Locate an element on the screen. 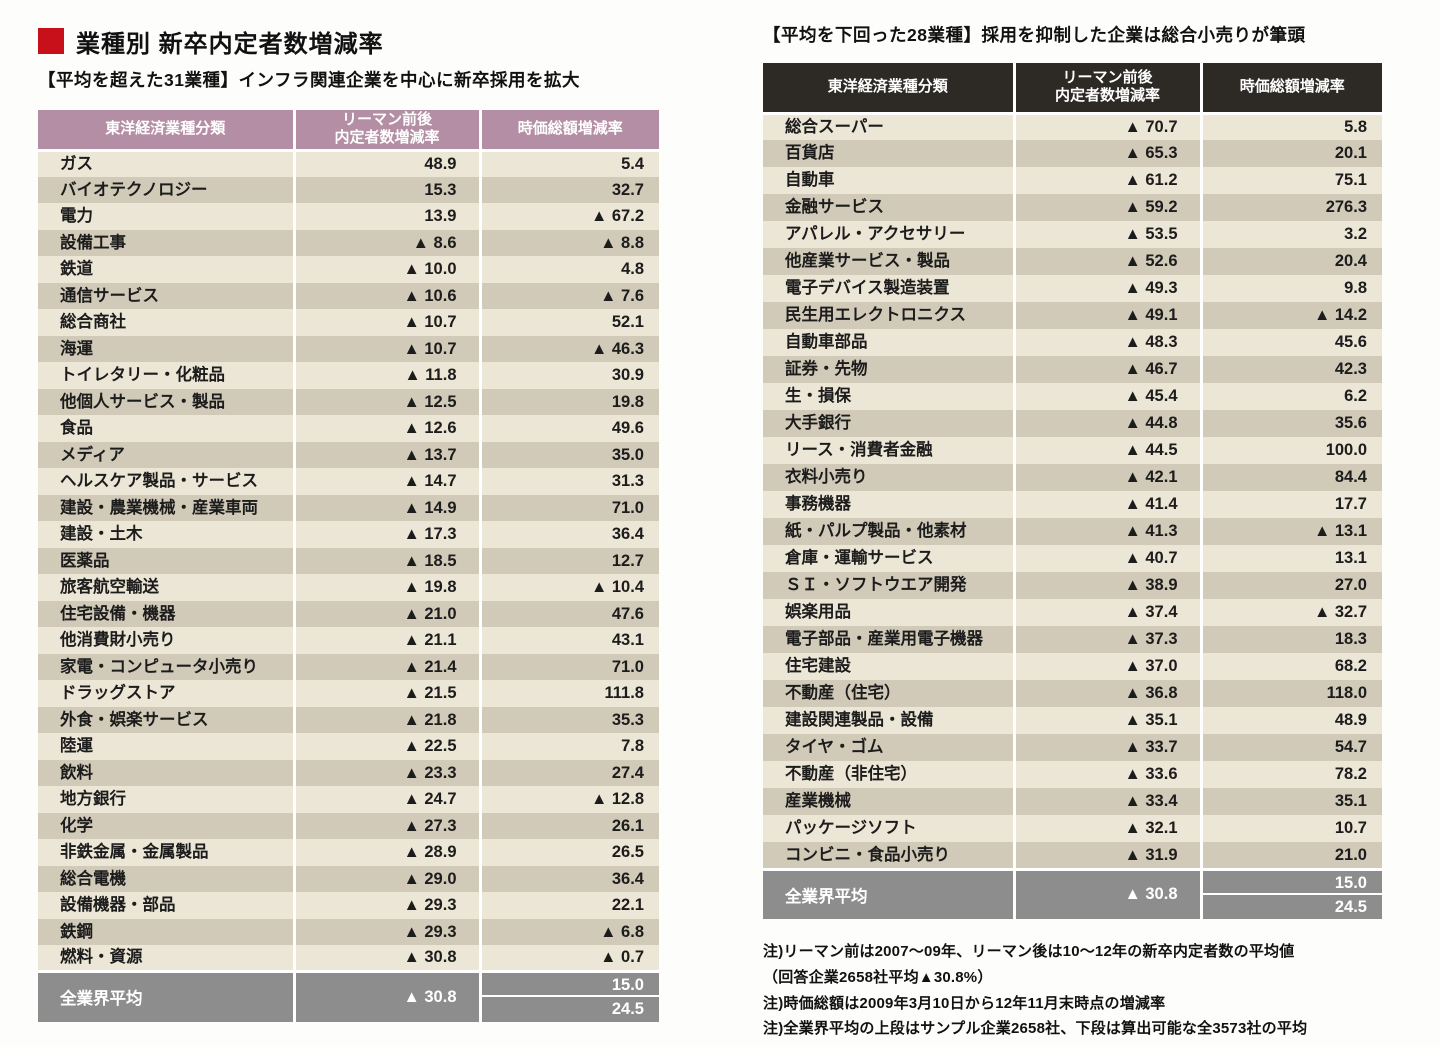  marketcap-change-value: ▲ 14.2 is located at coordinates (1290, 315).